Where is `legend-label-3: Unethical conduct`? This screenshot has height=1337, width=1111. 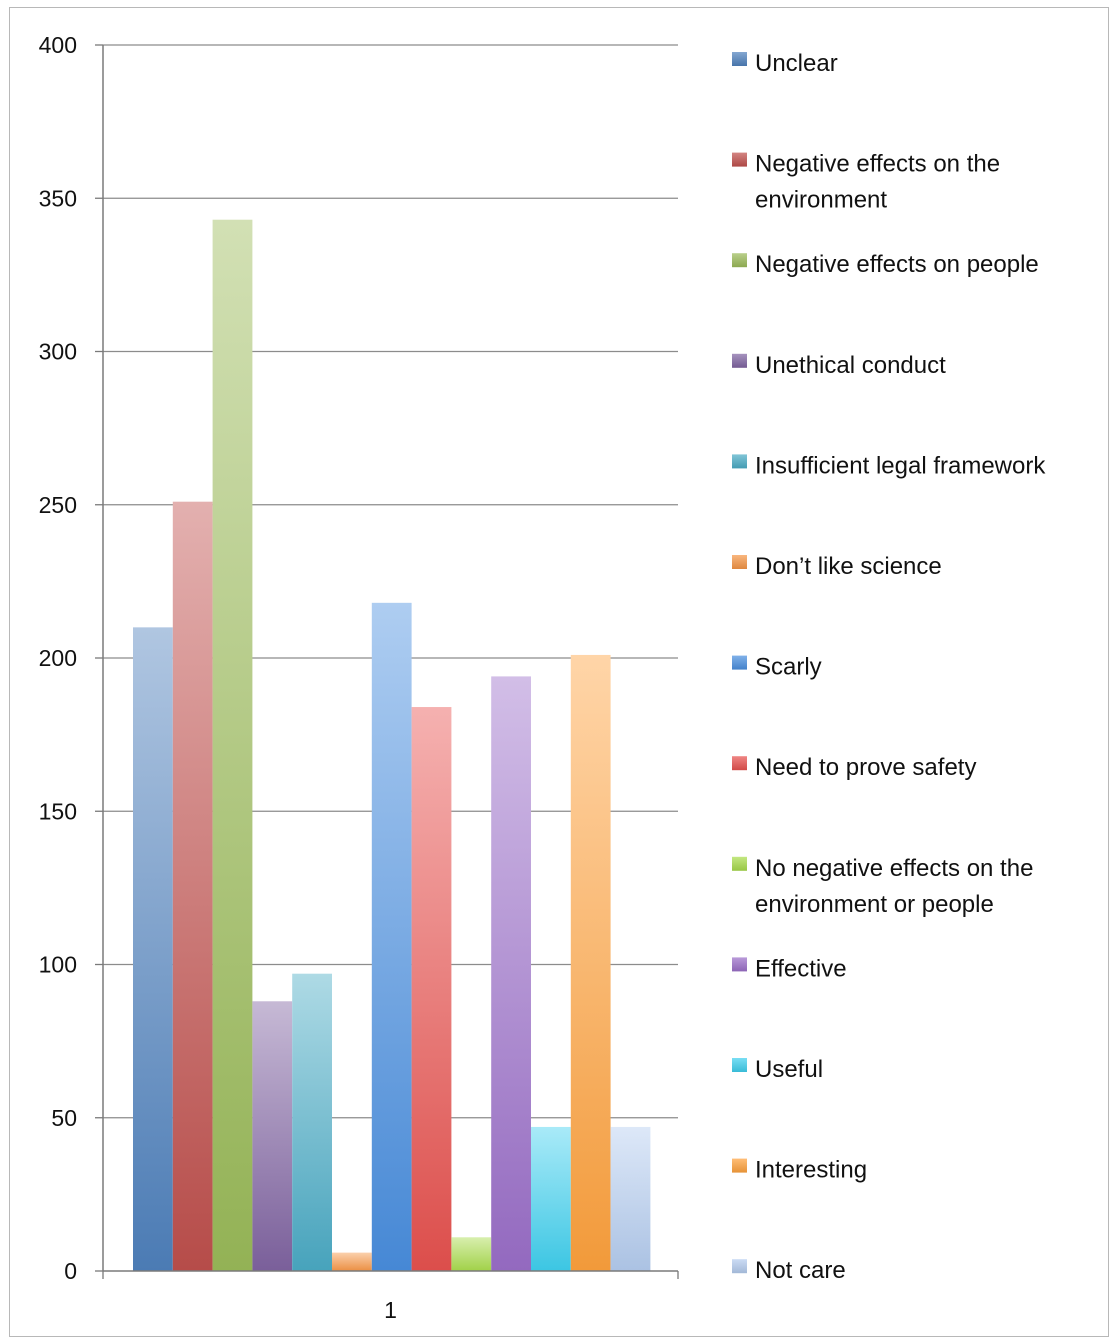
legend-label-3: Unethical conduct is located at coordinates (850, 365).